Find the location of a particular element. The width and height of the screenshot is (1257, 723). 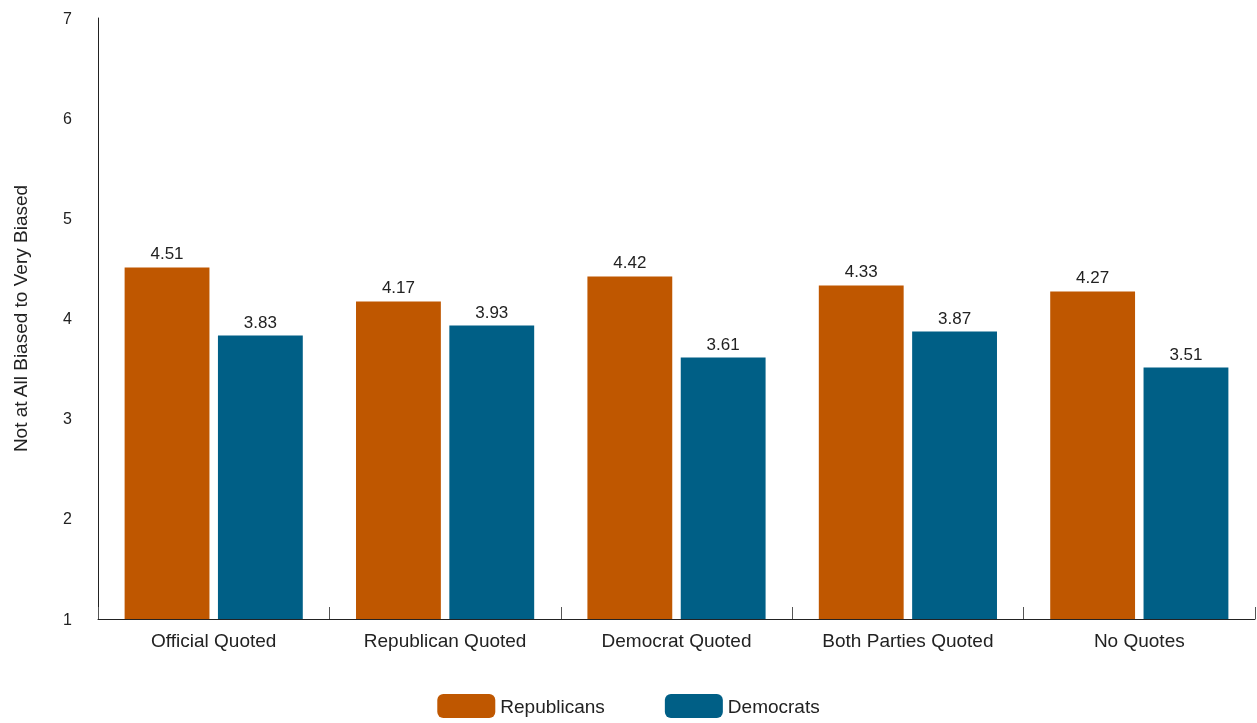

data-label: 4.27 is located at coordinates (1093, 278).